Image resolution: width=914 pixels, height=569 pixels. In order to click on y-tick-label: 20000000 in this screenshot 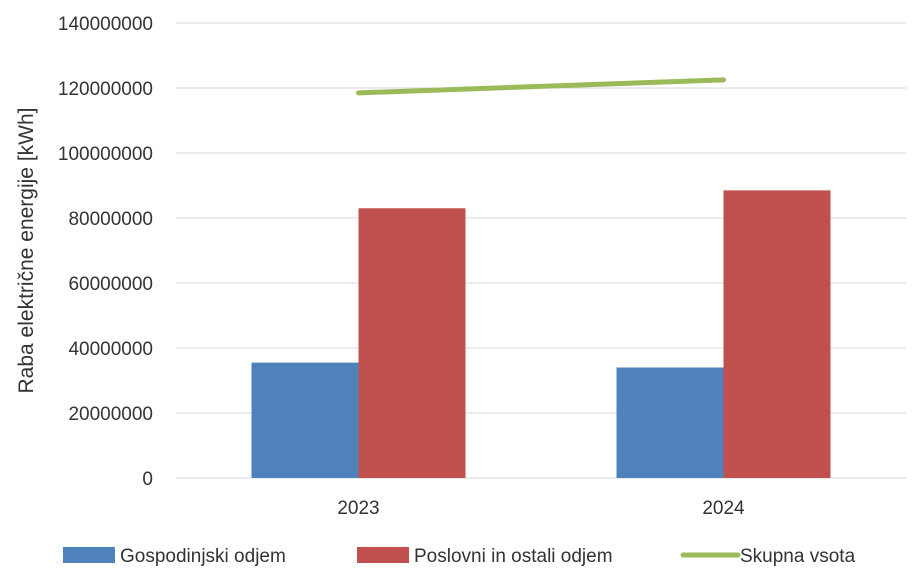, I will do `click(110, 414)`.